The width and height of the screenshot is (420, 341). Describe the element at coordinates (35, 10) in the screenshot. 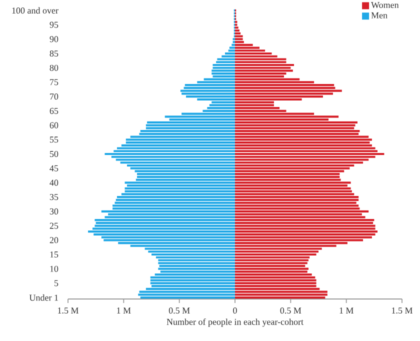

I see `y-tick-label: 100 and over` at that location.